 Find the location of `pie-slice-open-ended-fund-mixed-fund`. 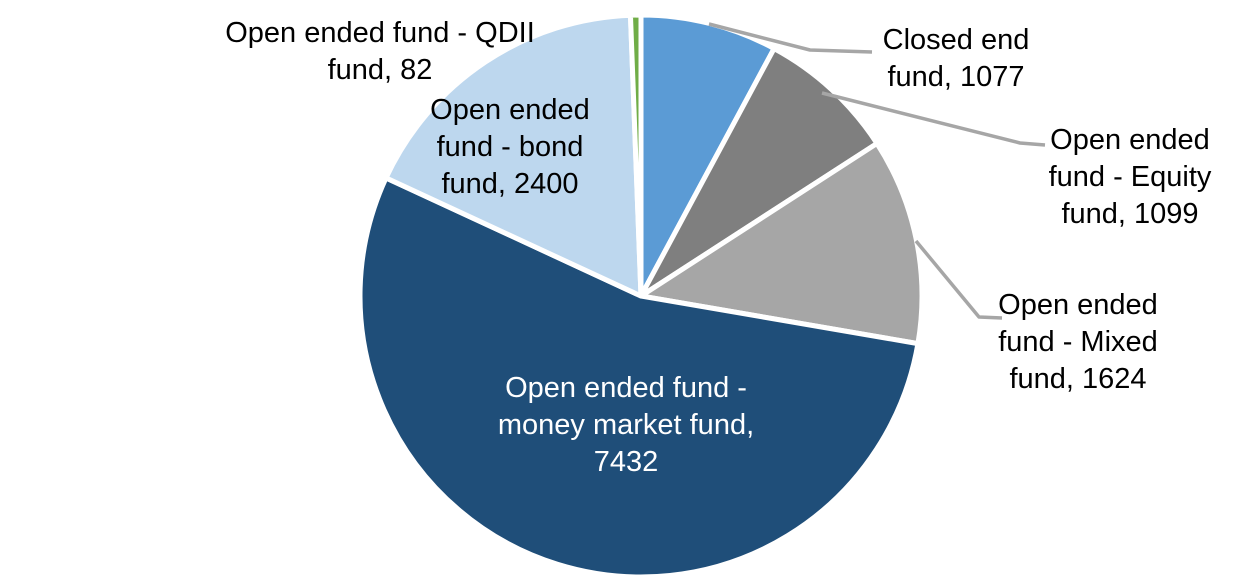

pie-slice-open-ended-fund-mixed-fund is located at coordinates (781, 243).